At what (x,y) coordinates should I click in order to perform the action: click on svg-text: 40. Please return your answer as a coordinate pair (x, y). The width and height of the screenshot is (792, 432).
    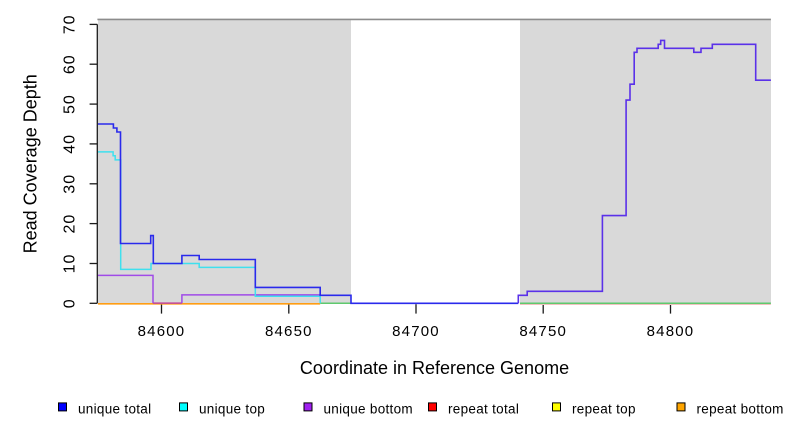
    Looking at the image, I should click on (70, 144).